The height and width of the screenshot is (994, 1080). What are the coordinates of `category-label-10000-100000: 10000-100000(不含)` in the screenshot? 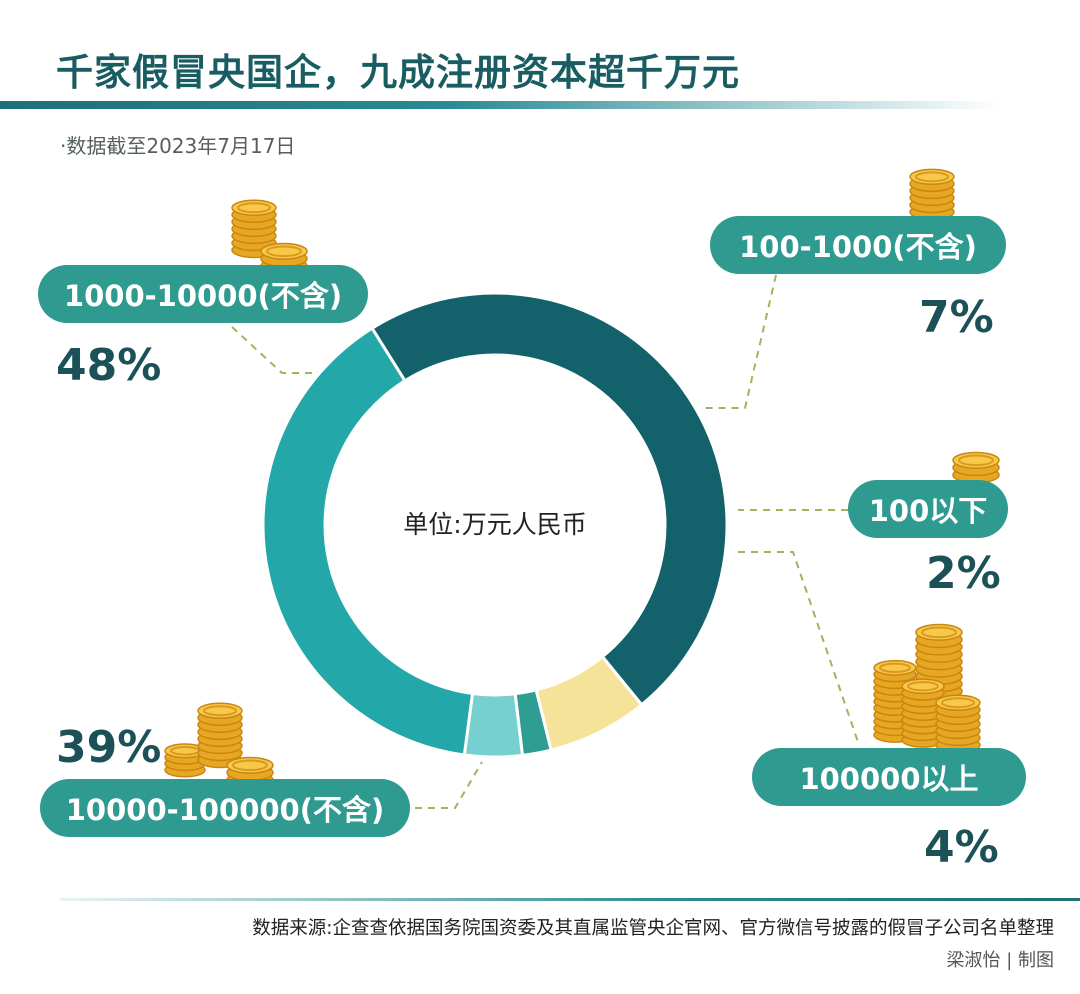 It's located at (225, 808).